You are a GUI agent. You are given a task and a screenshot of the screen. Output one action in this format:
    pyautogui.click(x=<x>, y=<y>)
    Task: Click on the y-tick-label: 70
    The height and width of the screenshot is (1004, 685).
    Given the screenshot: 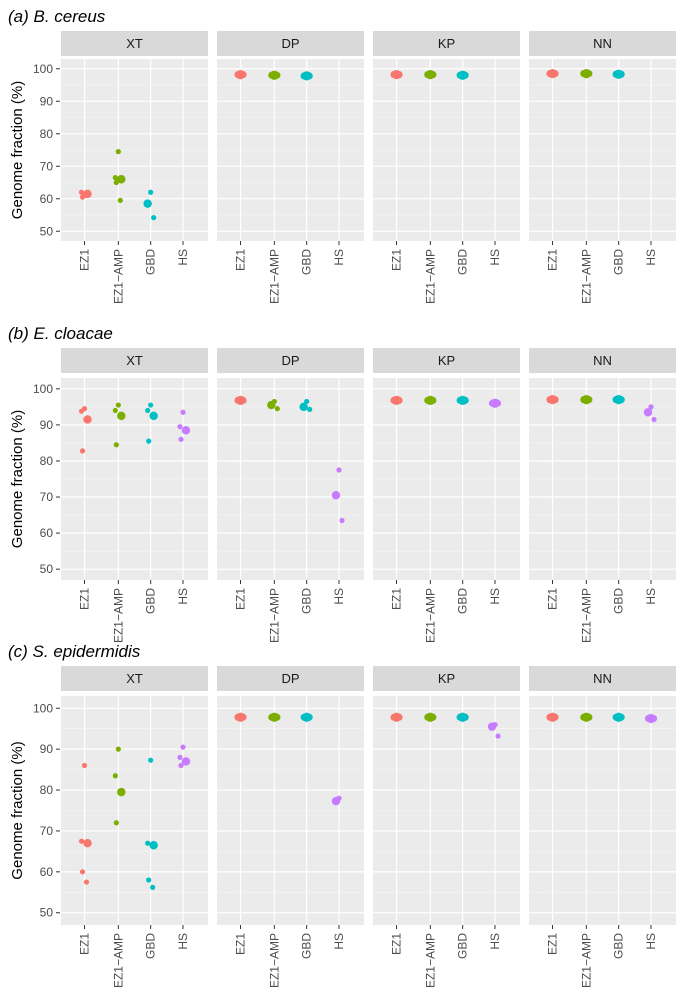 What is the action you would take?
    pyautogui.click(x=47, y=497)
    